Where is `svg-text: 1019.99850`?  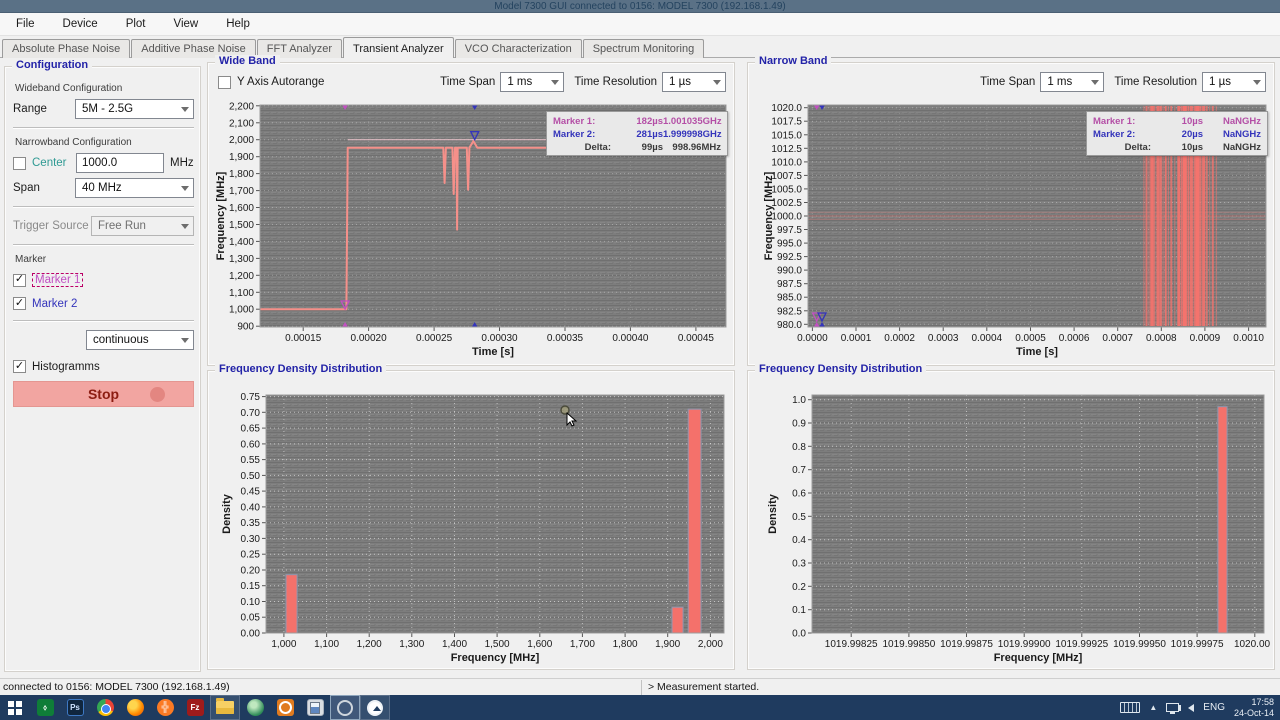
svg-text: 1019.99850 is located at coordinates (908, 644).